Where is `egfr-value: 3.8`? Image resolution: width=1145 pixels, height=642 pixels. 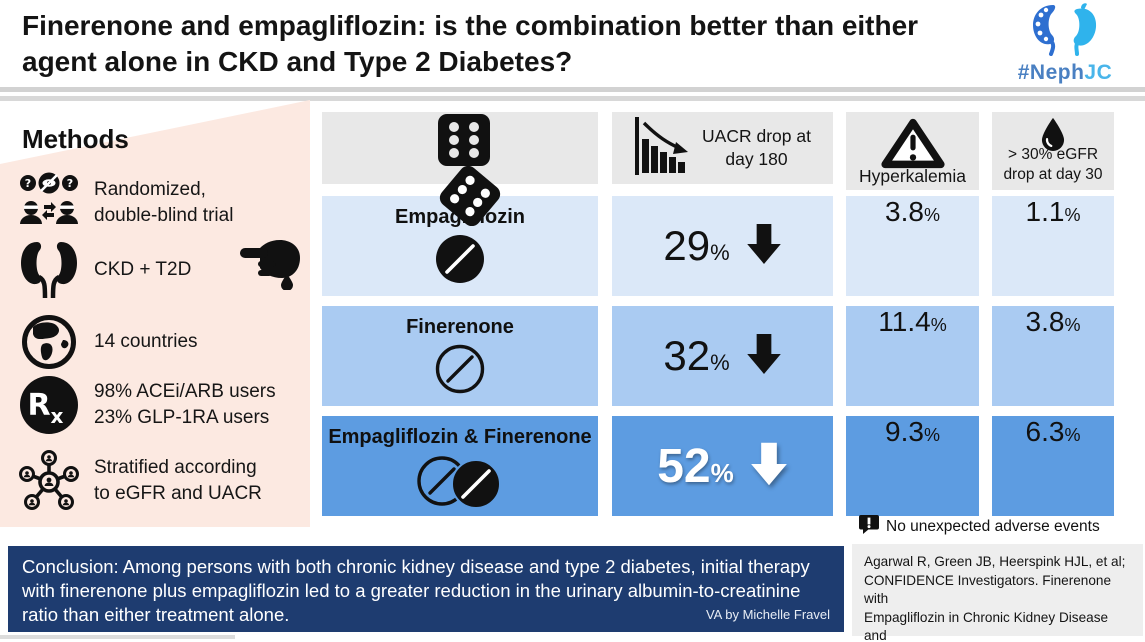 egfr-value: 3.8 is located at coordinates (1045, 321).